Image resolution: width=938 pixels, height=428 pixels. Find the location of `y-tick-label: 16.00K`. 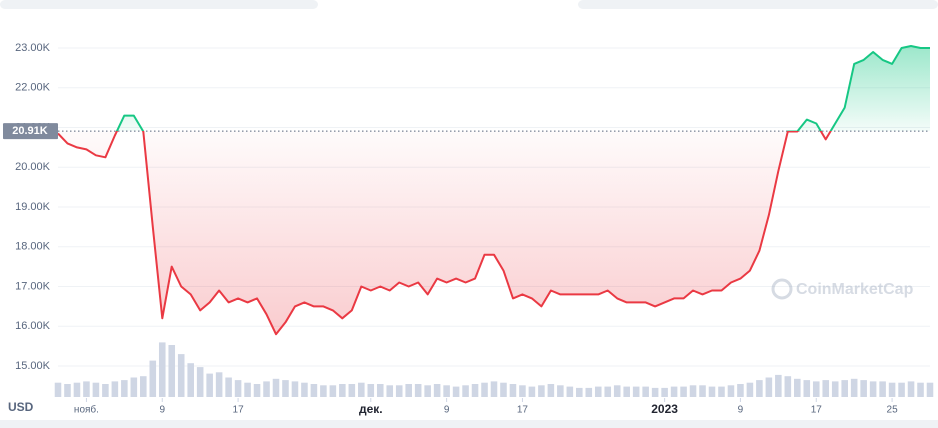

y-tick-label: 16.00K is located at coordinates (33, 326).